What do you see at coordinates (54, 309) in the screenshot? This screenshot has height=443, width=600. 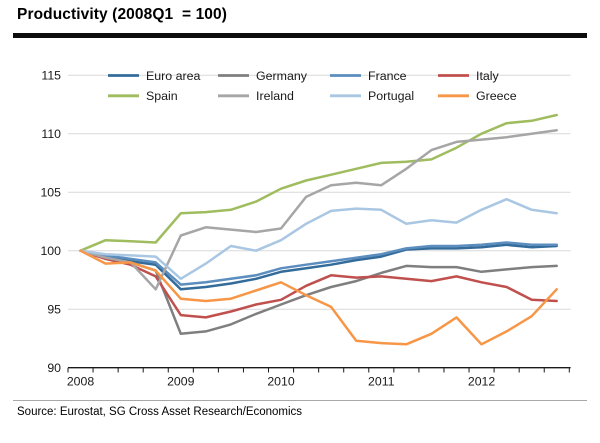 I see `y-axis-label-95: 95` at bounding box center [54, 309].